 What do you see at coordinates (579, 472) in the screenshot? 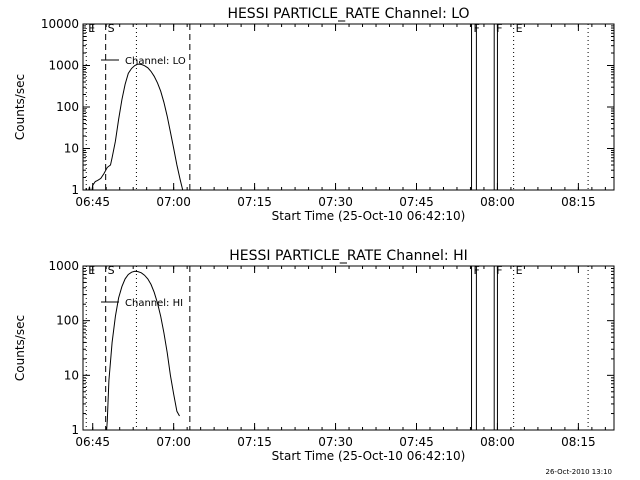
I see `plot-timestamp: 26-Oct-2010 13:10` at bounding box center [579, 472].